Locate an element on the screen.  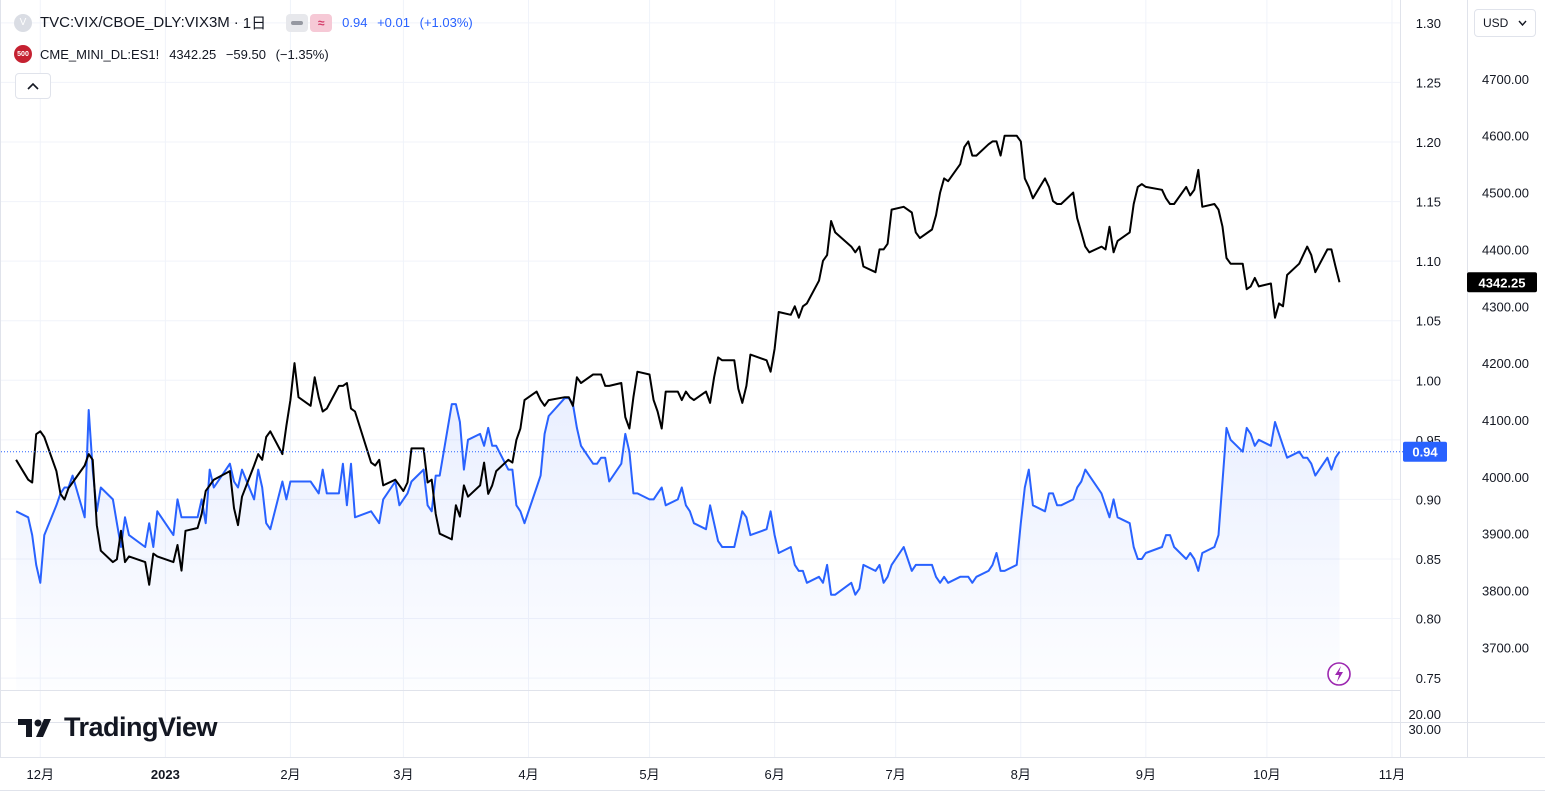
right-pane-divider is located at coordinates (1400, 378).